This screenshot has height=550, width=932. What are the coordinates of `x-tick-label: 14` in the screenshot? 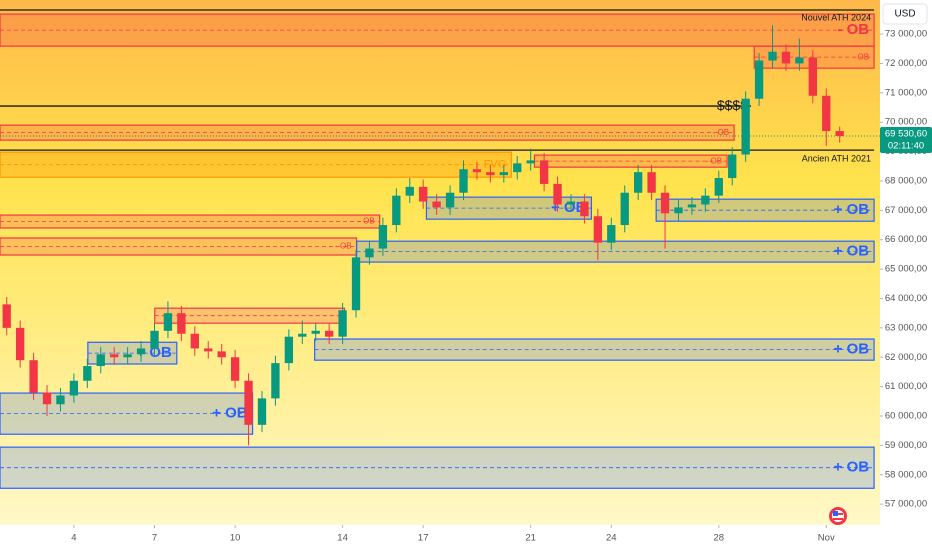 It's located at (342, 538).